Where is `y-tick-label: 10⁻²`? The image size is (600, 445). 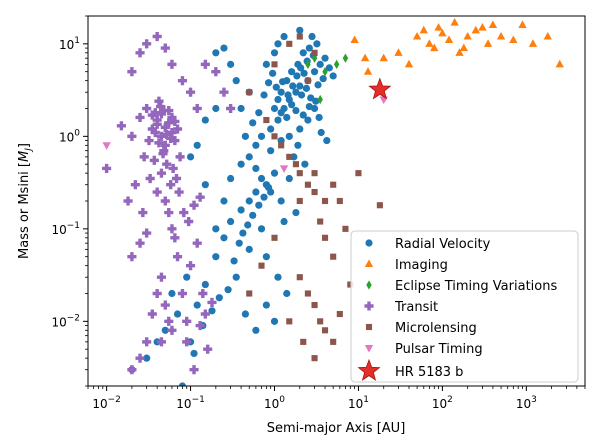
y-tick-label: 10⁻² is located at coordinates (65, 321).